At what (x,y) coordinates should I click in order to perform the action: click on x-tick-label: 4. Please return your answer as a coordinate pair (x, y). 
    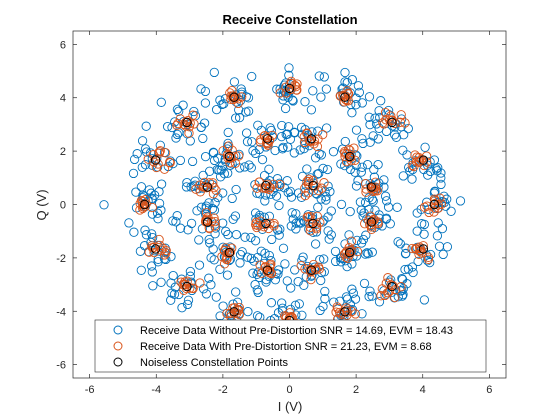
    Looking at the image, I should click on (423, 390).